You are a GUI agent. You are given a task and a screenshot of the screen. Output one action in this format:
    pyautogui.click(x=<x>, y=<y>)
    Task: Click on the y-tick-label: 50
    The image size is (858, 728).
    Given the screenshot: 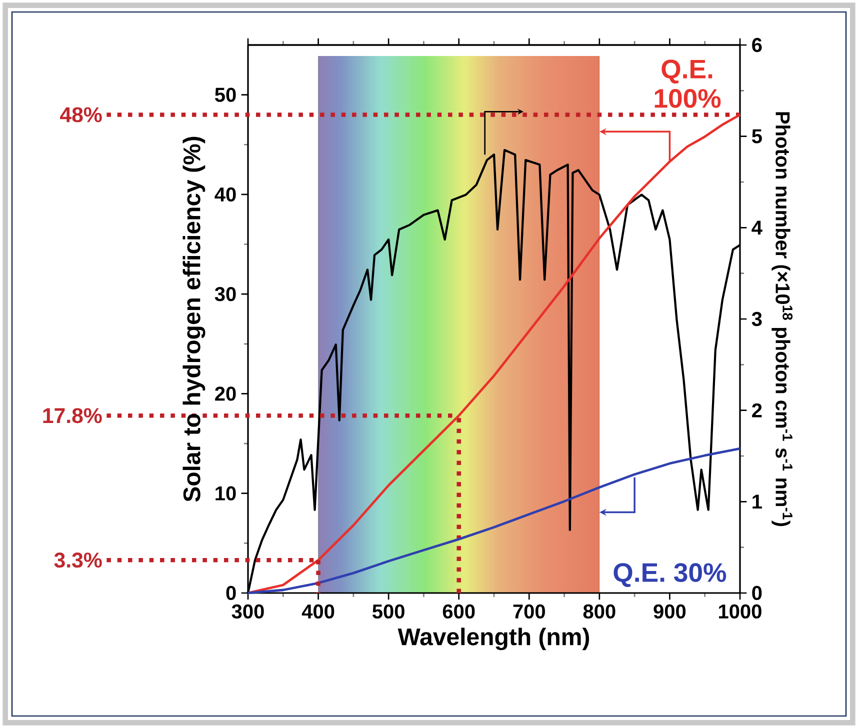 What is the action you would take?
    pyautogui.click(x=225, y=95)
    